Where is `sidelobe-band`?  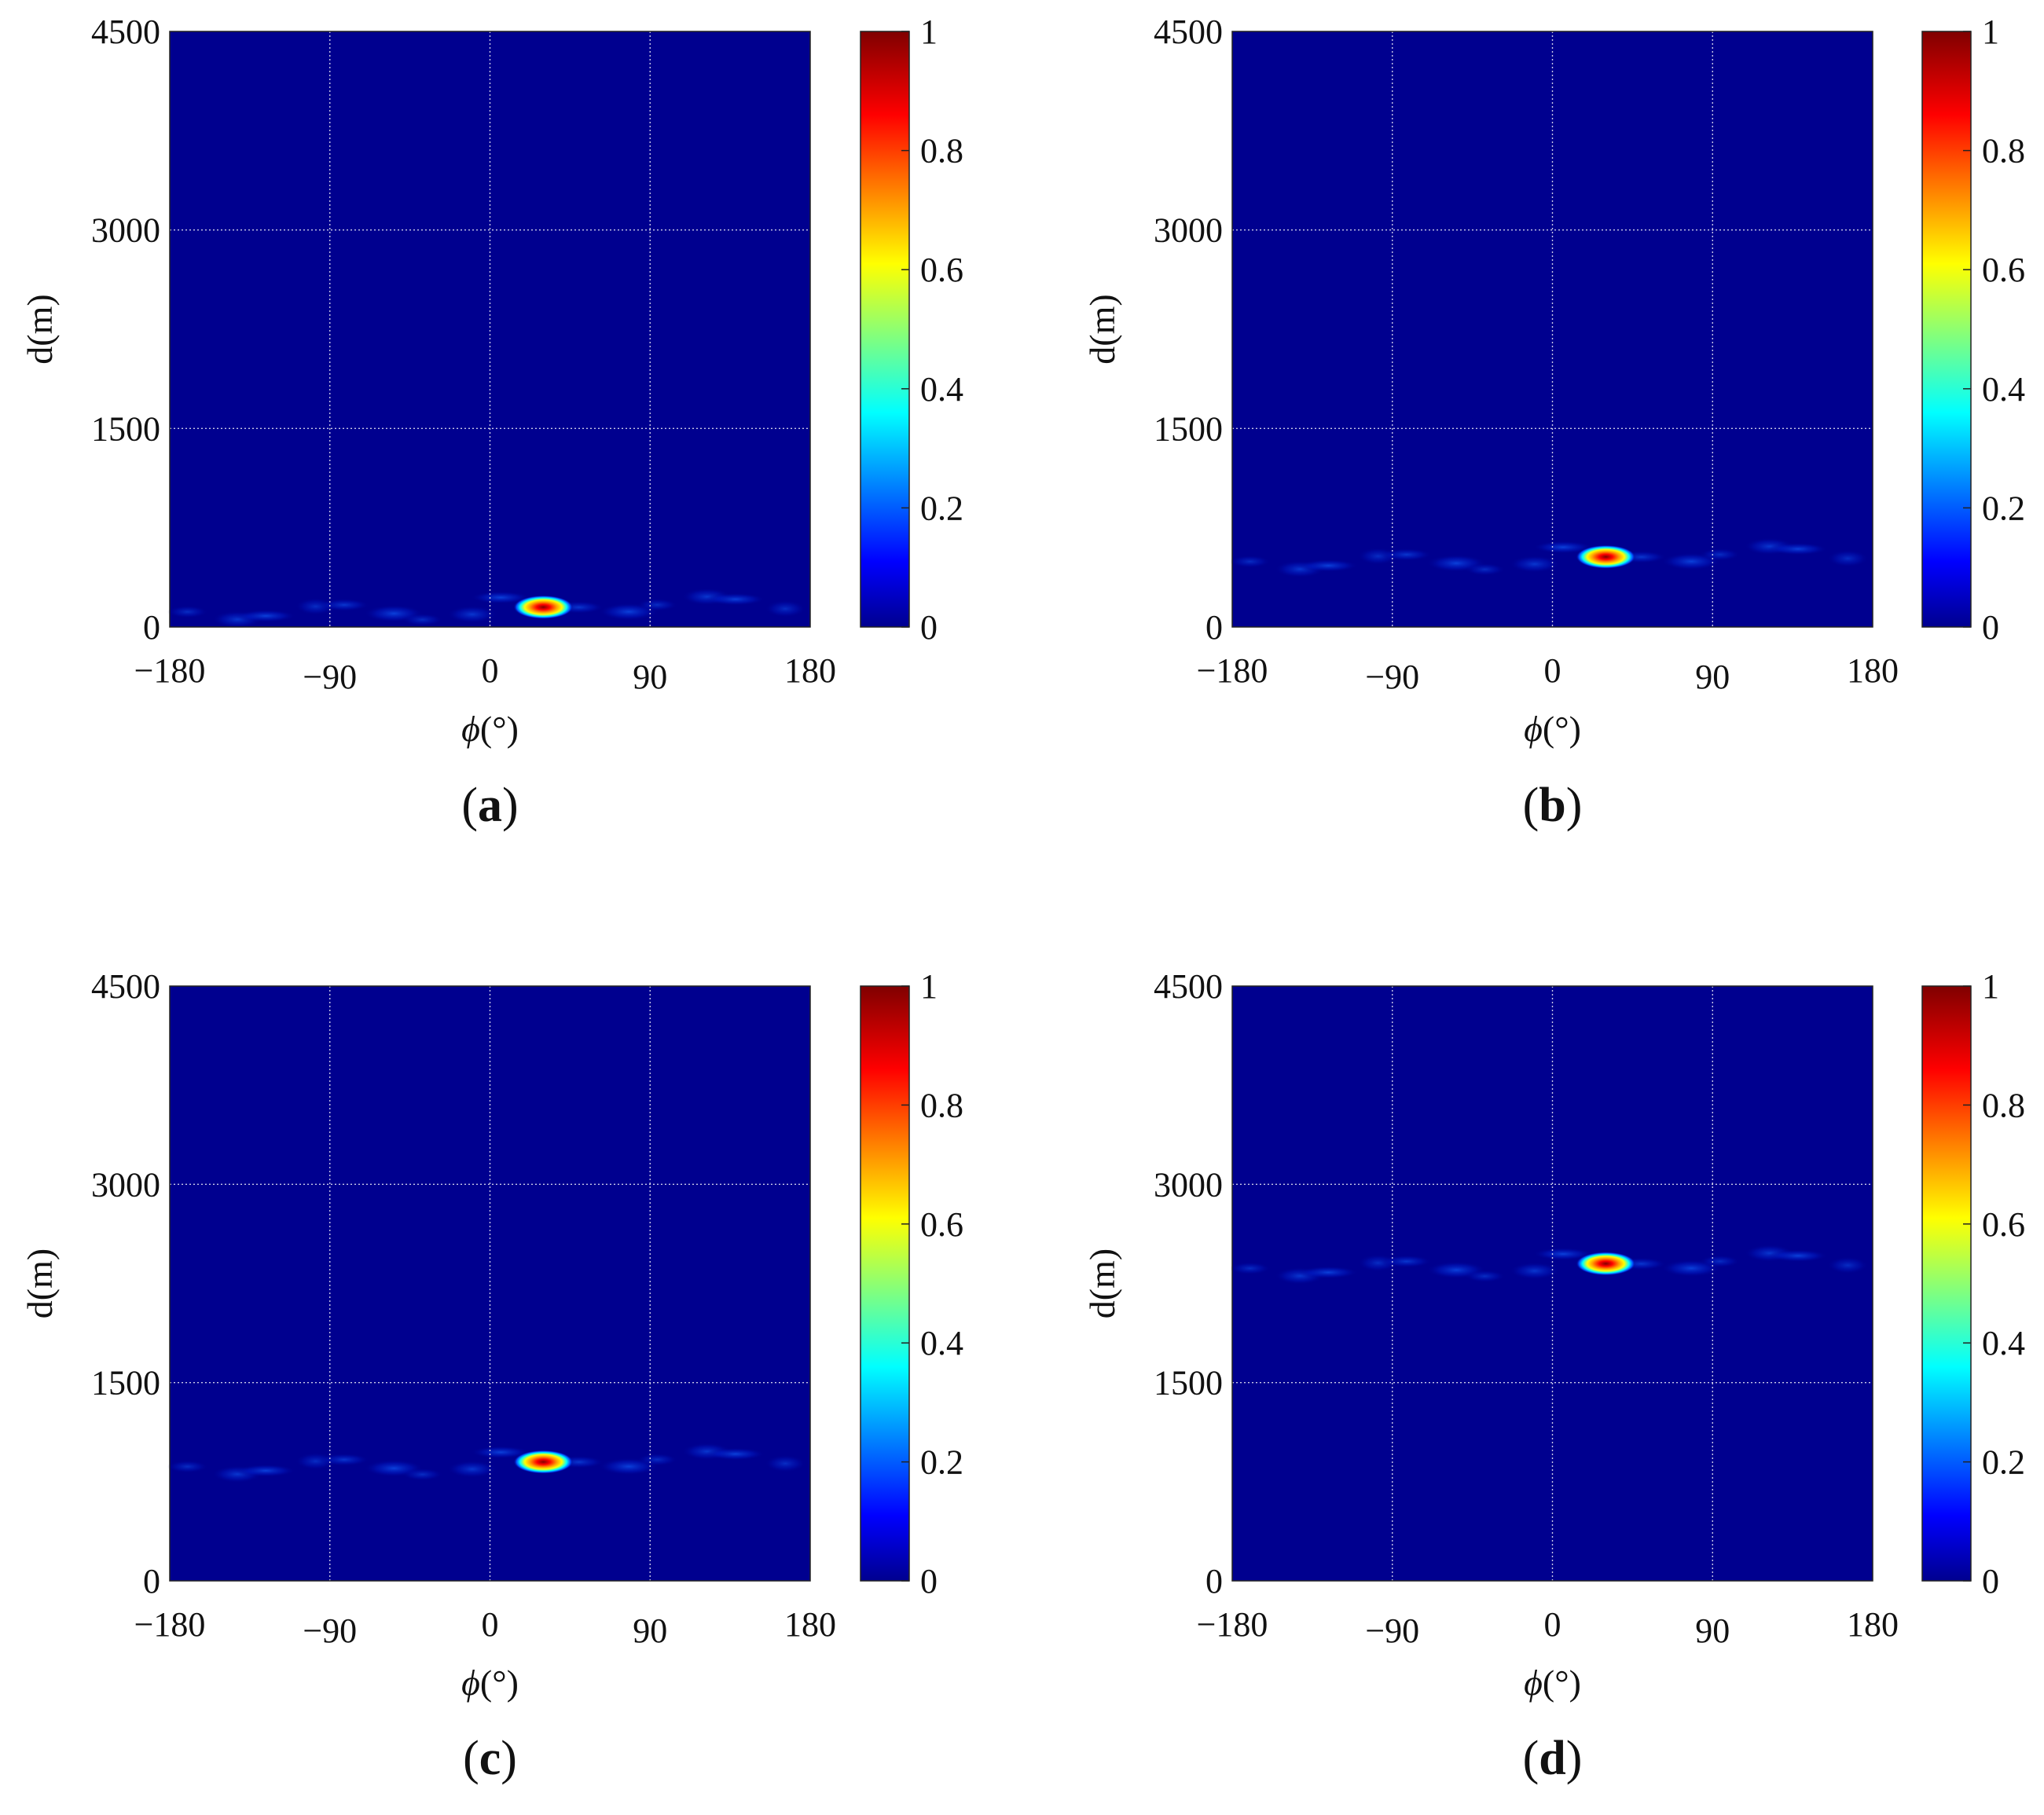
sidelobe-band is located at coordinates (486, 1463).